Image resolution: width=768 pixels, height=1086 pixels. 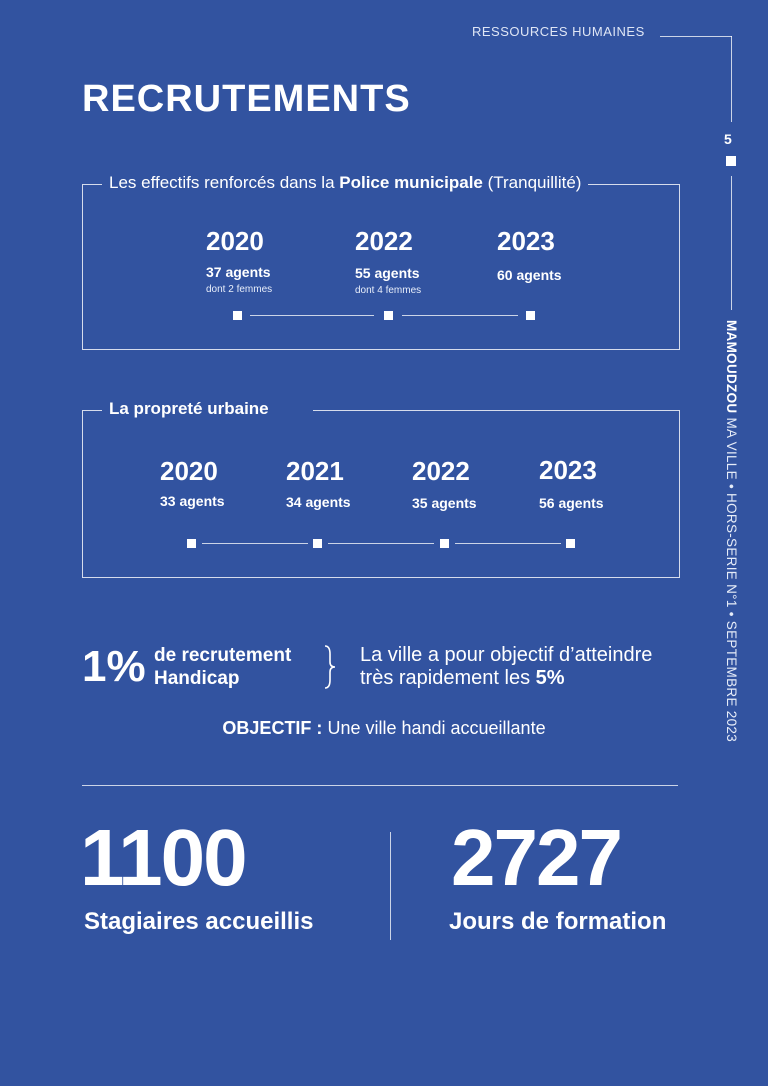 What do you see at coordinates (272, 728) in the screenshot?
I see `objectif-label: OBJECTIF :` at bounding box center [272, 728].